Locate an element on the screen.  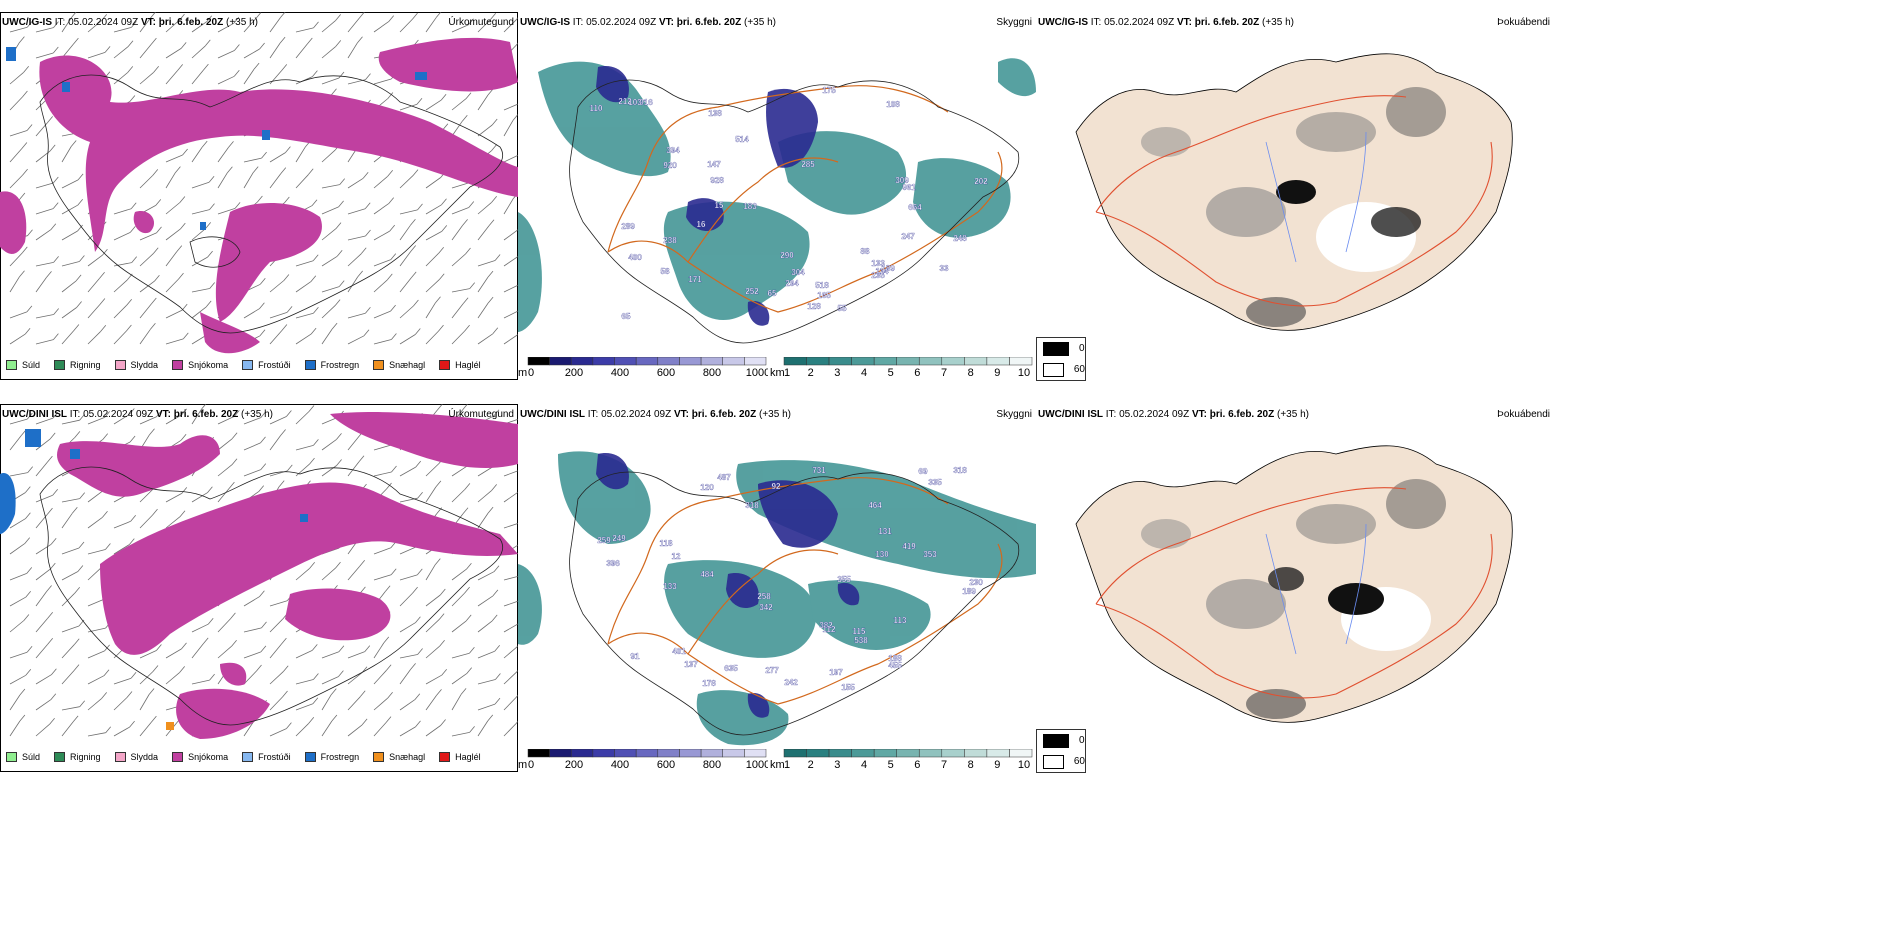
cloud-base-value: 112 is located at coordinates (829, 629).